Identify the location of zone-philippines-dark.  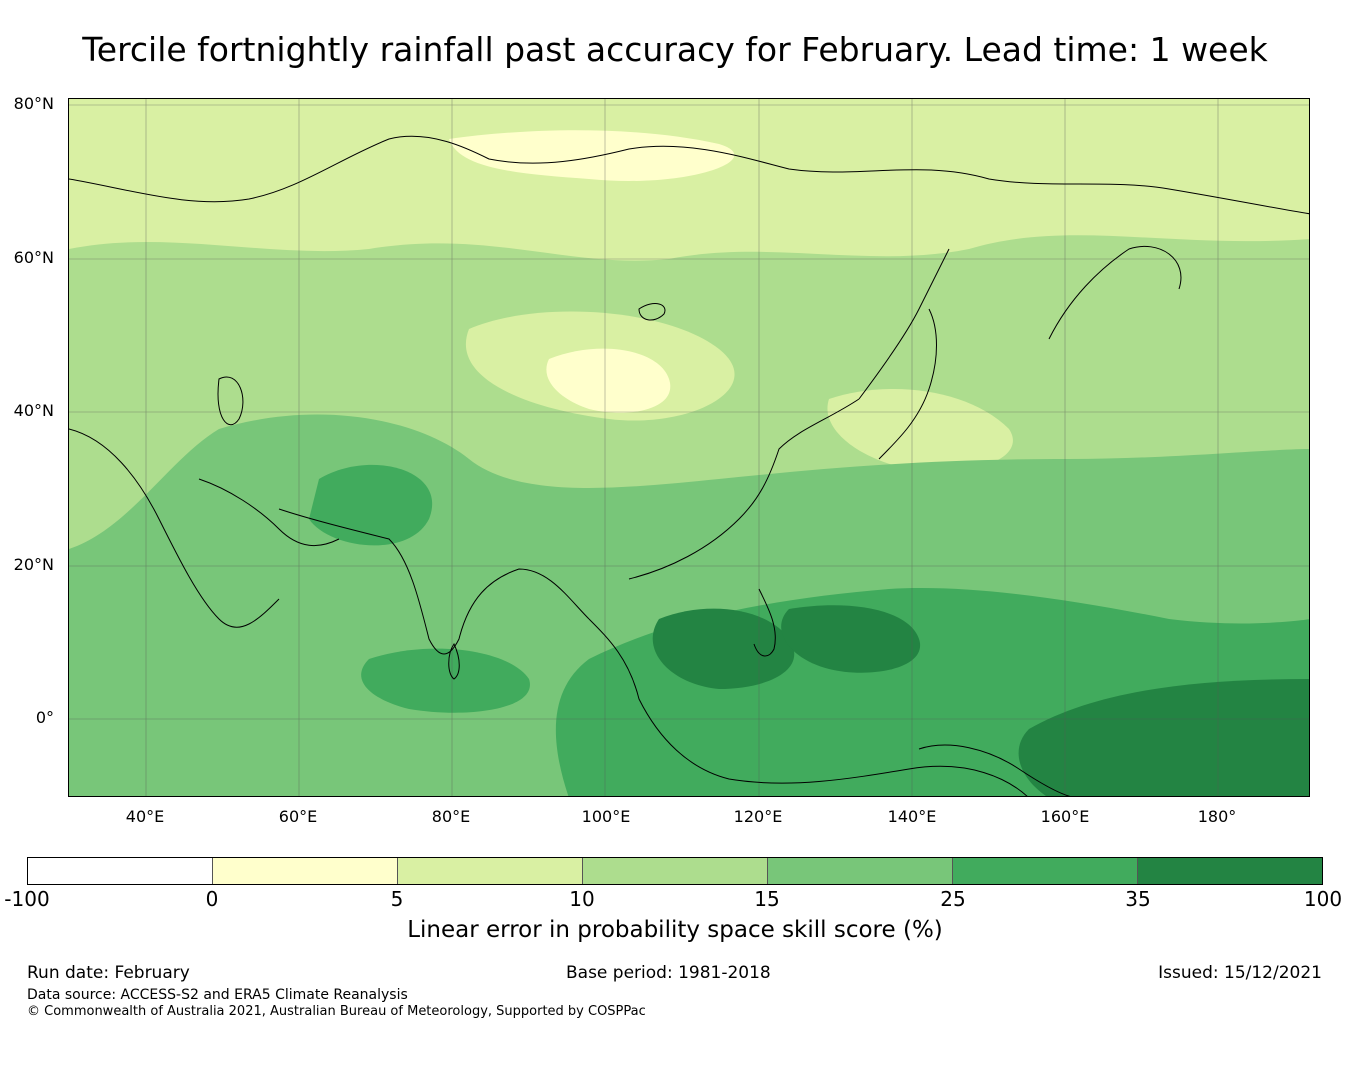
(851, 639).